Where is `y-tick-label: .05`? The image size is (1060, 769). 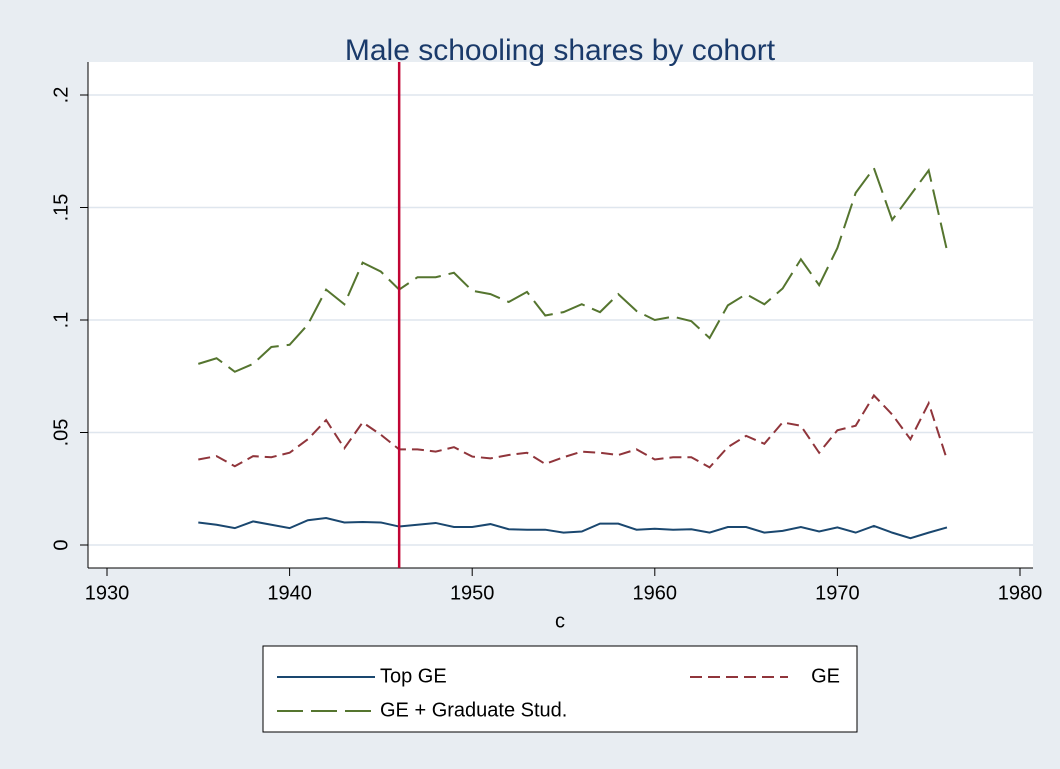
y-tick-label: .05 is located at coordinates (61, 433).